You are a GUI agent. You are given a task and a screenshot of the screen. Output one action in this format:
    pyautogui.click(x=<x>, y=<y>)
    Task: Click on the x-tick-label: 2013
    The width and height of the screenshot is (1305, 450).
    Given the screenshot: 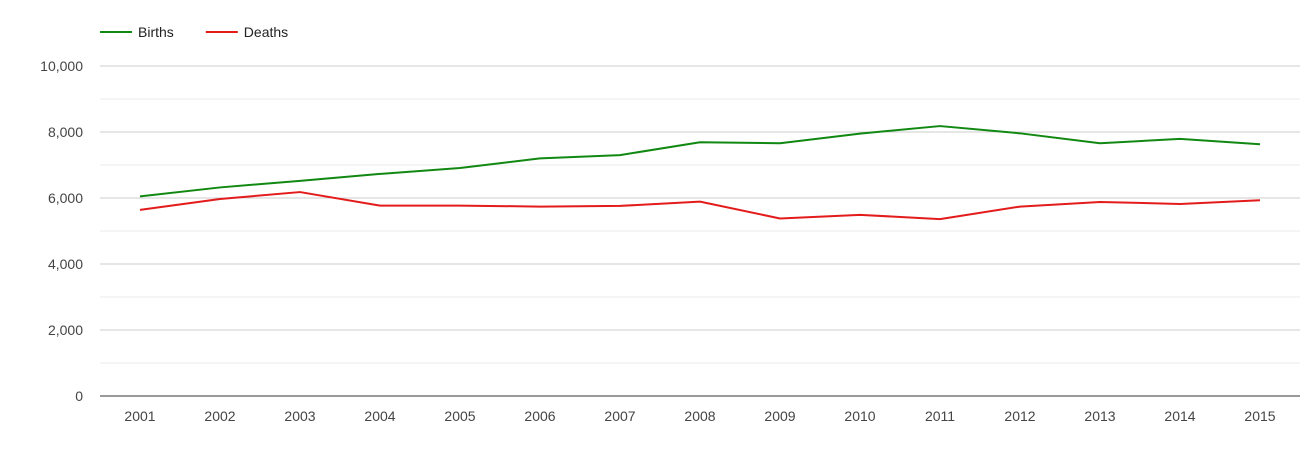 What is the action you would take?
    pyautogui.click(x=1099, y=416)
    